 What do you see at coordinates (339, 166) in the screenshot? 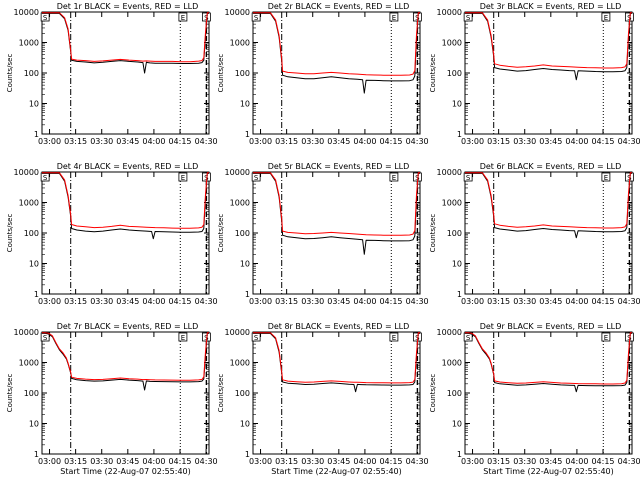
I see `chart-title: Det 5r BLACK = Events, RED = LLD` at bounding box center [339, 166].